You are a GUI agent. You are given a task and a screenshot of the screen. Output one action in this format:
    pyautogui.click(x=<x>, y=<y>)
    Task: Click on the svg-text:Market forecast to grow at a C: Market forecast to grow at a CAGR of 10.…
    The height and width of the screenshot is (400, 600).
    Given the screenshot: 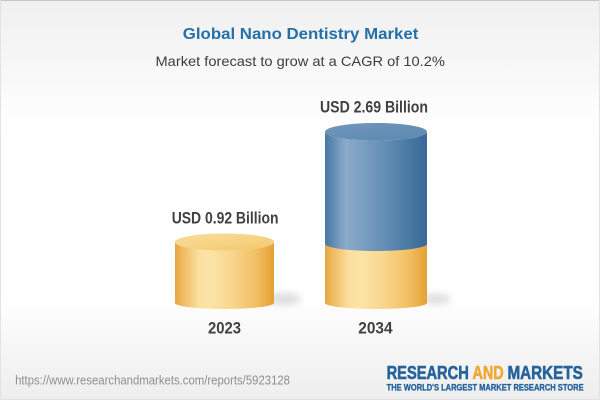 What is the action you would take?
    pyautogui.click(x=300, y=61)
    